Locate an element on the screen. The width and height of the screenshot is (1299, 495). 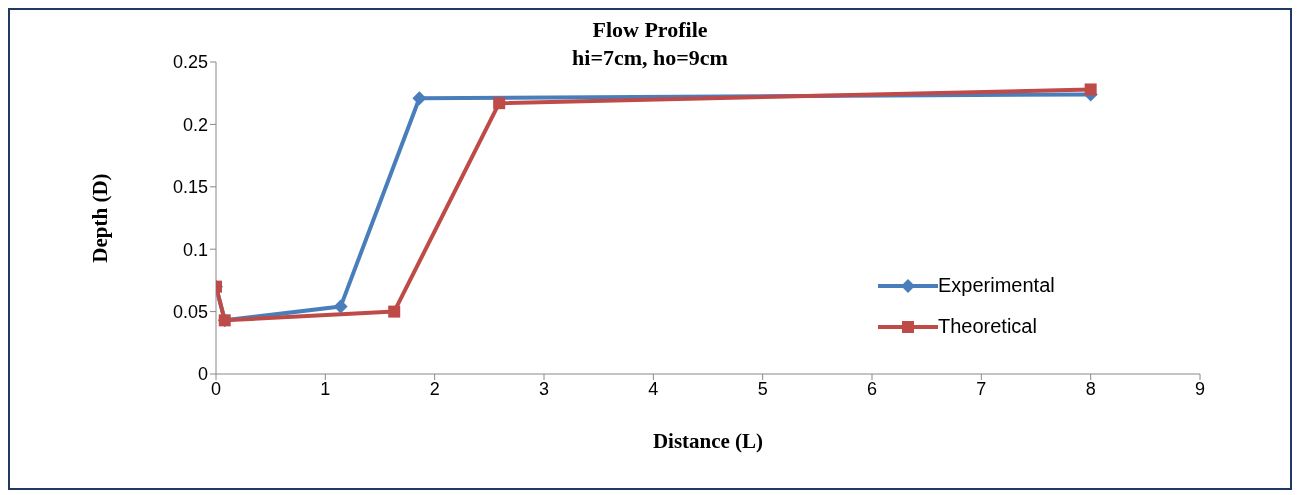
x-tick-label: 2 is located at coordinates (434, 388).